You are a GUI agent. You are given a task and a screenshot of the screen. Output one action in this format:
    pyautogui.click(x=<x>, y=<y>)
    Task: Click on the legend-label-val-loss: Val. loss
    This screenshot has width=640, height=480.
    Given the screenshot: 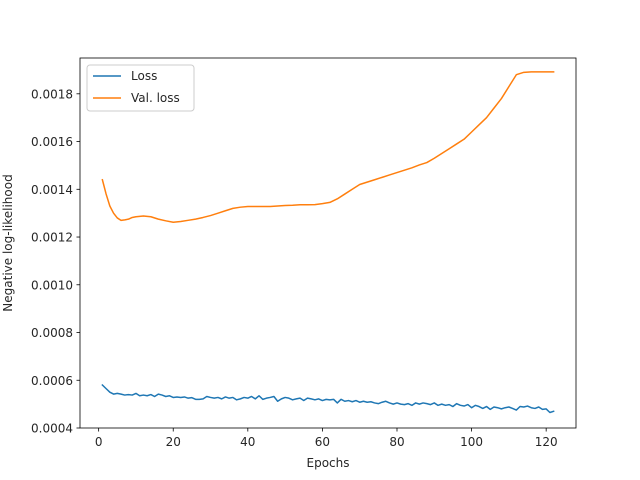 What is the action you would take?
    pyautogui.click(x=155, y=98)
    